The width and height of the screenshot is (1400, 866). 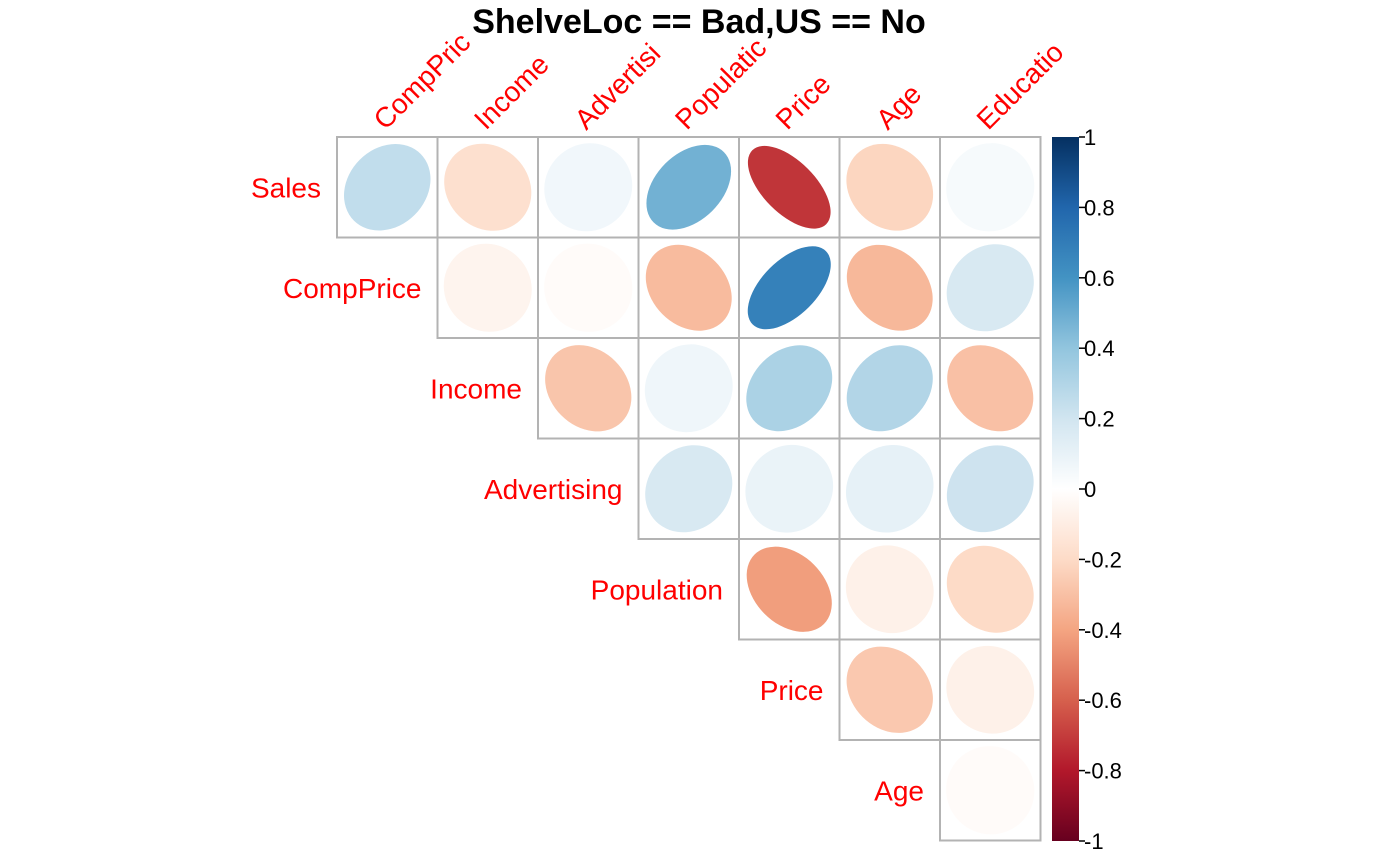 What do you see at coordinates (422, 80) in the screenshot?
I see `column-label: CompPric` at bounding box center [422, 80].